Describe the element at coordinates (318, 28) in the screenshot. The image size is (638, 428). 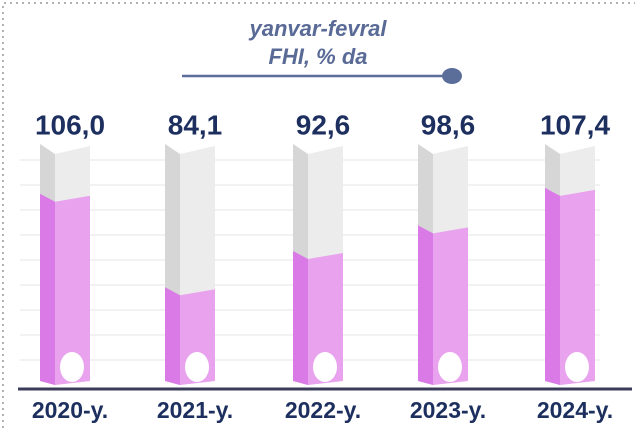
I see `chart-title: yanvar-fevral` at that location.